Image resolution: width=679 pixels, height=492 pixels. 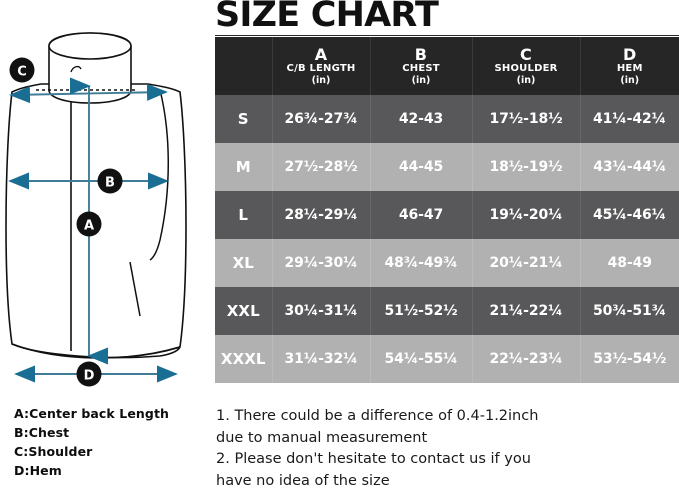 I want to click on table-row: XXL 30¼-31¼ 51½-52½ 21¼-22¼ 50¾-51¾, so click(x=447, y=311).